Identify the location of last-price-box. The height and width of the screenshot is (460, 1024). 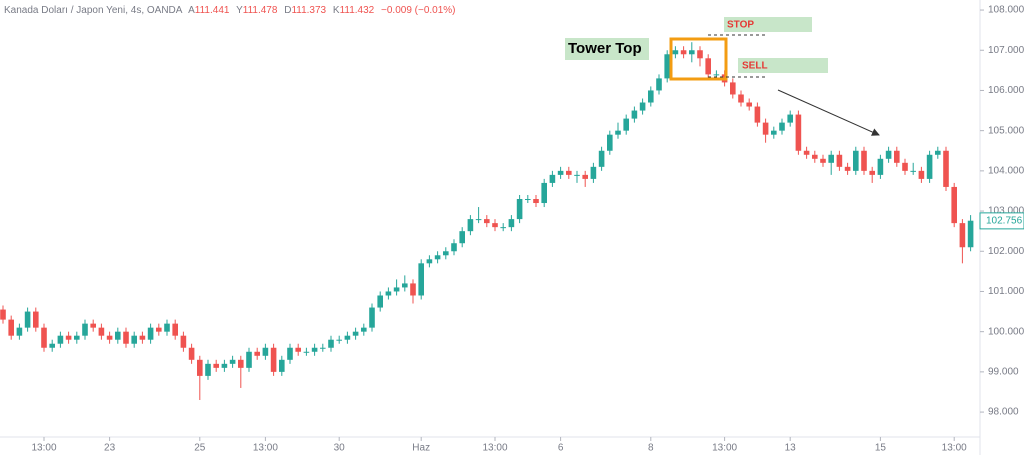
(1001, 221).